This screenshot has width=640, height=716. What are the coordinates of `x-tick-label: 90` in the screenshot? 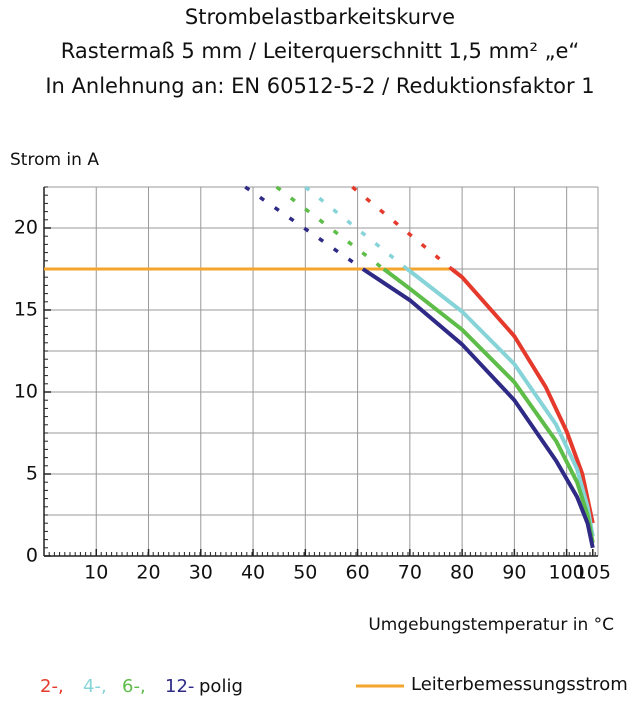 It's located at (514, 573).